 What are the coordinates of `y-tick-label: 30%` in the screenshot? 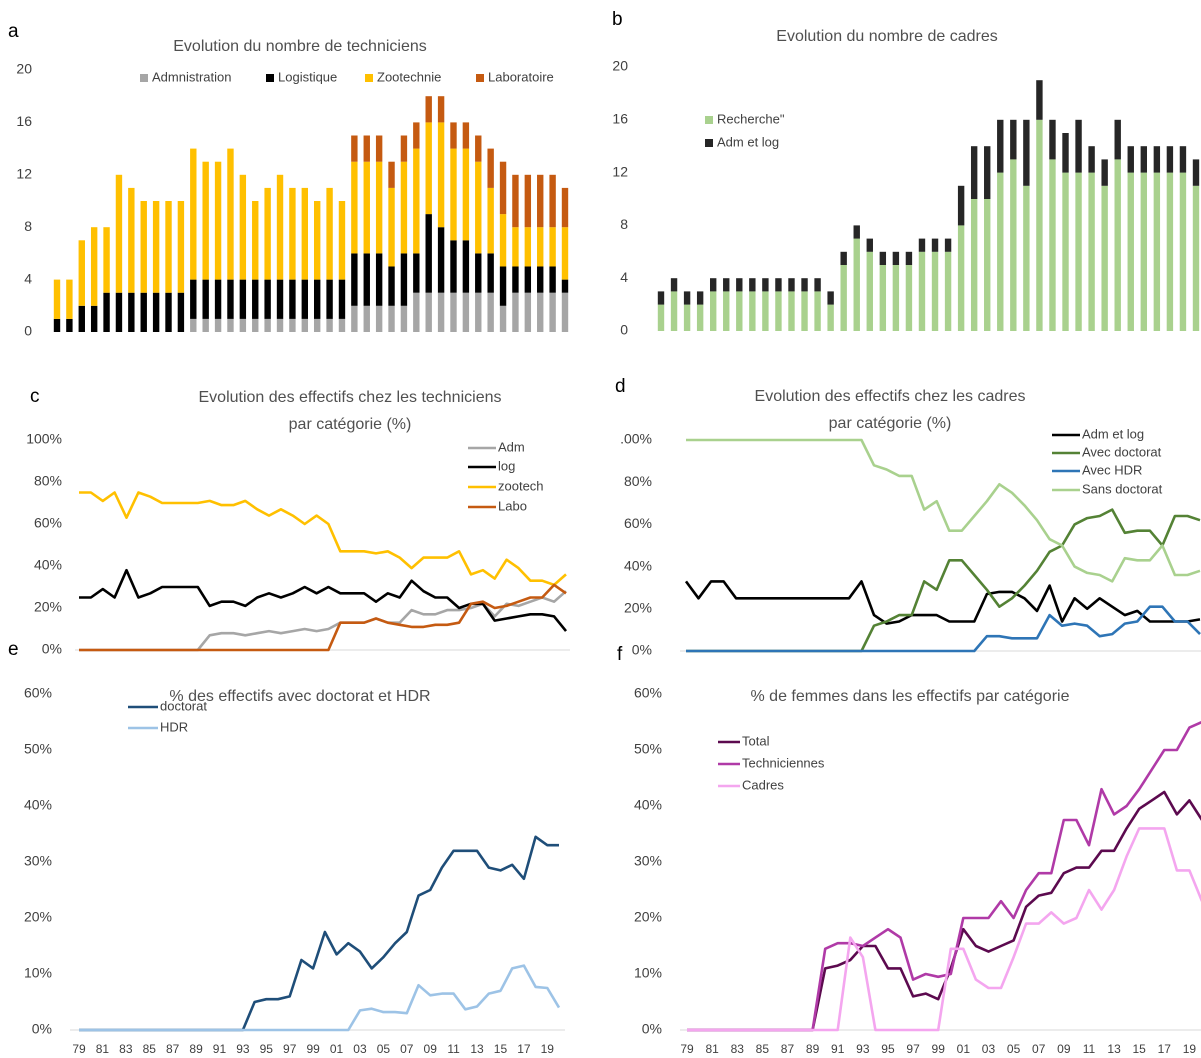 It's located at (38, 861).